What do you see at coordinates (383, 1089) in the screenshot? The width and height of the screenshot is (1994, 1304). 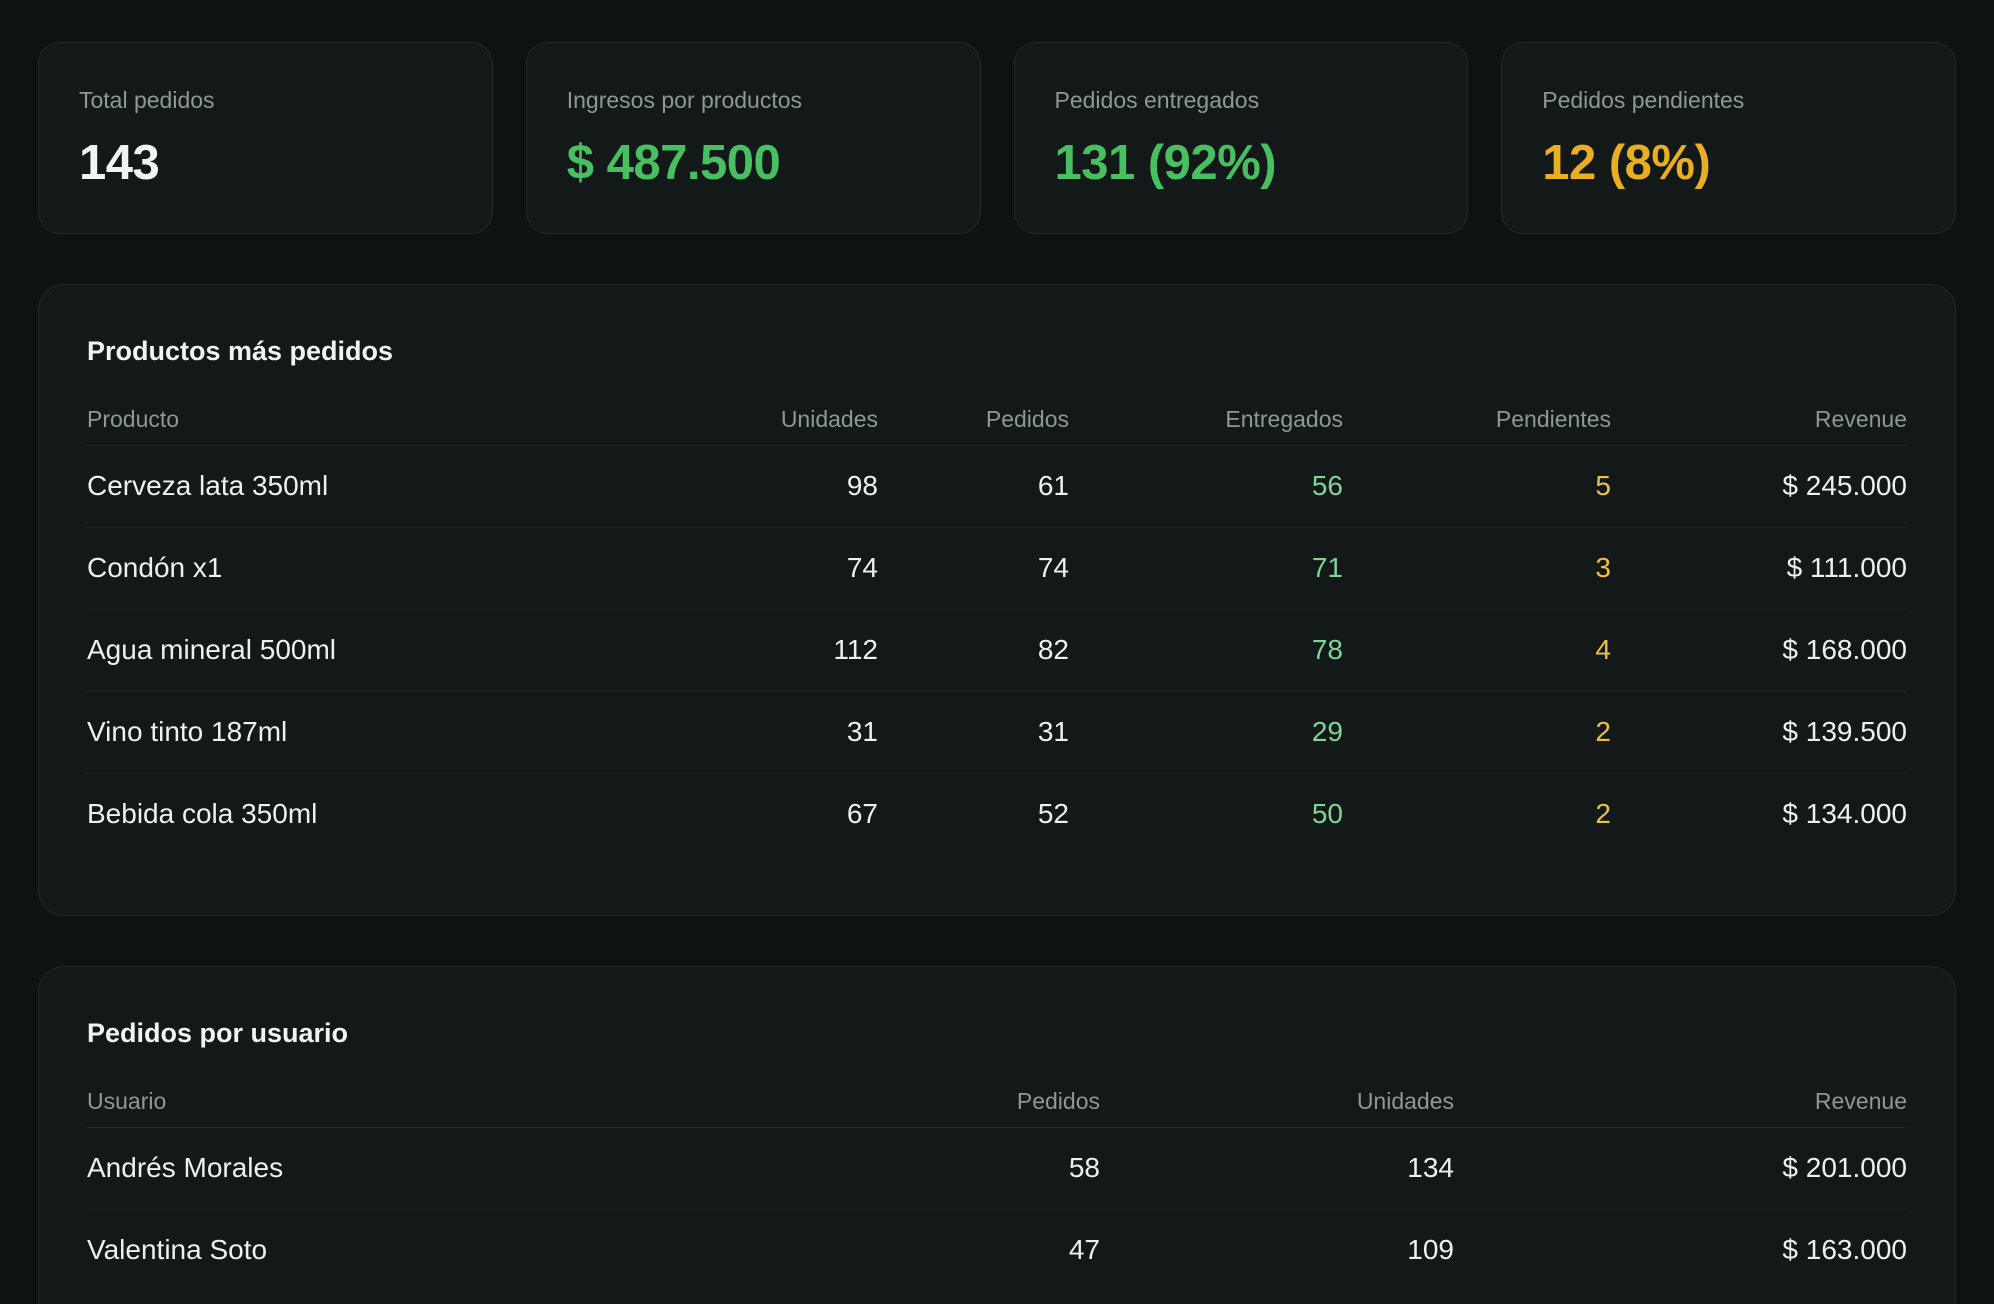 I see `column-header-user: Usuario` at bounding box center [383, 1089].